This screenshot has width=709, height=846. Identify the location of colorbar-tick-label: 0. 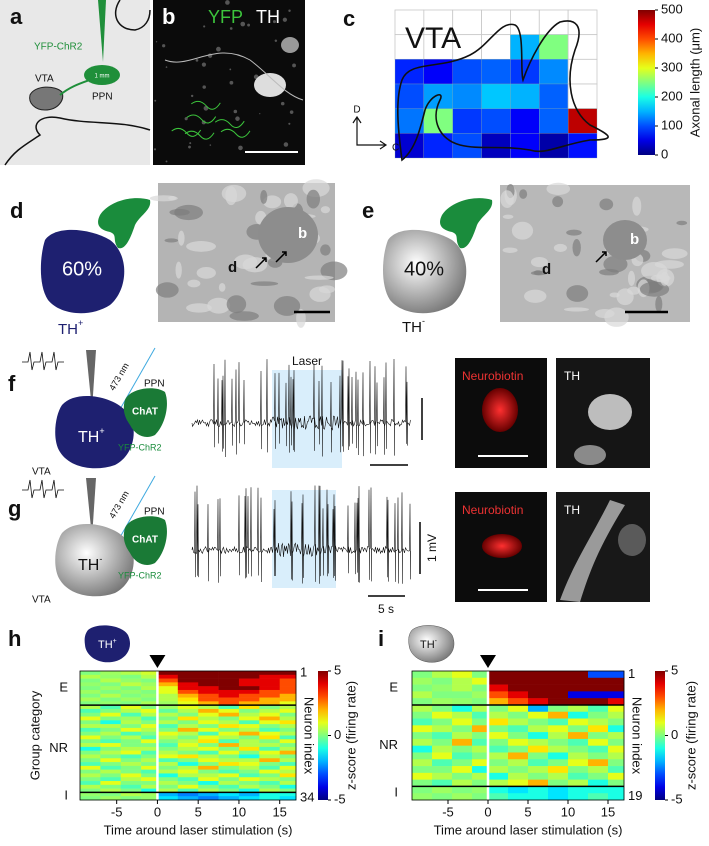
(337, 734).